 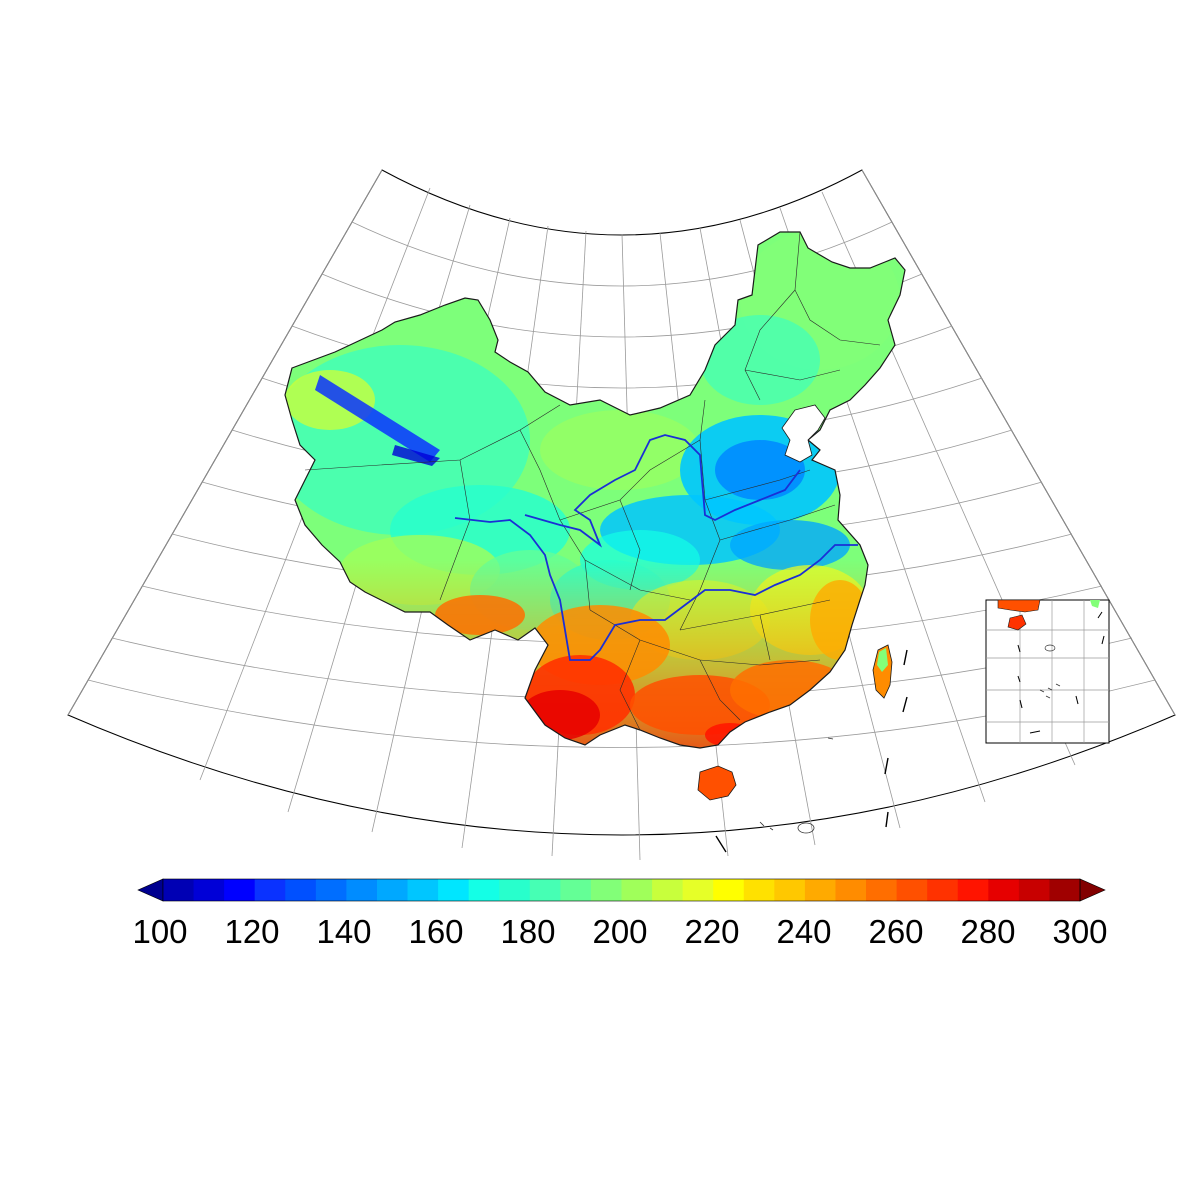 I want to click on yangtze-river, so click(x=656, y=589).